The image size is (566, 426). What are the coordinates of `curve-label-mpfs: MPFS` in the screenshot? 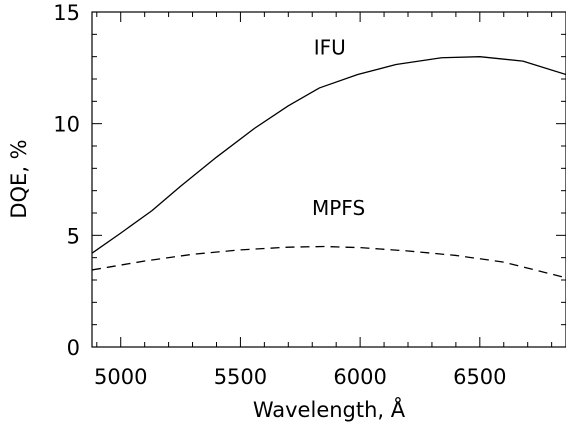 It's located at (338, 208).